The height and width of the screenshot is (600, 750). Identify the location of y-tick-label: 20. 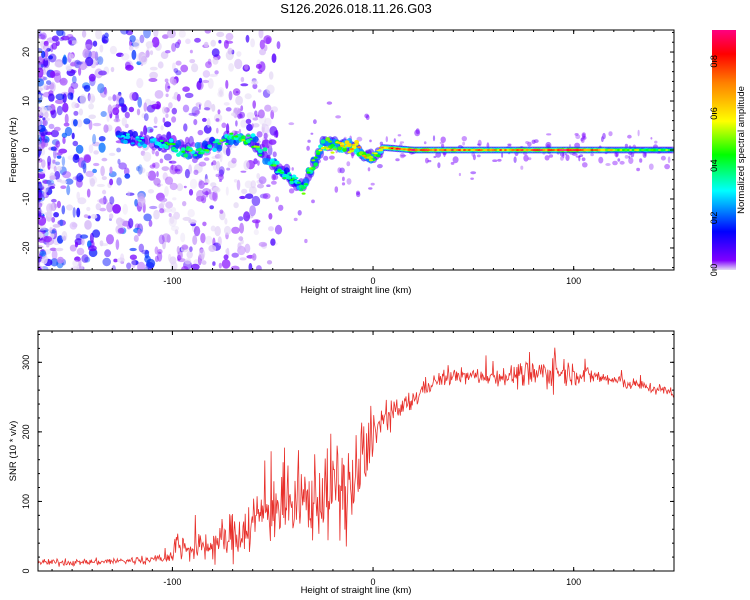
(26, 52).